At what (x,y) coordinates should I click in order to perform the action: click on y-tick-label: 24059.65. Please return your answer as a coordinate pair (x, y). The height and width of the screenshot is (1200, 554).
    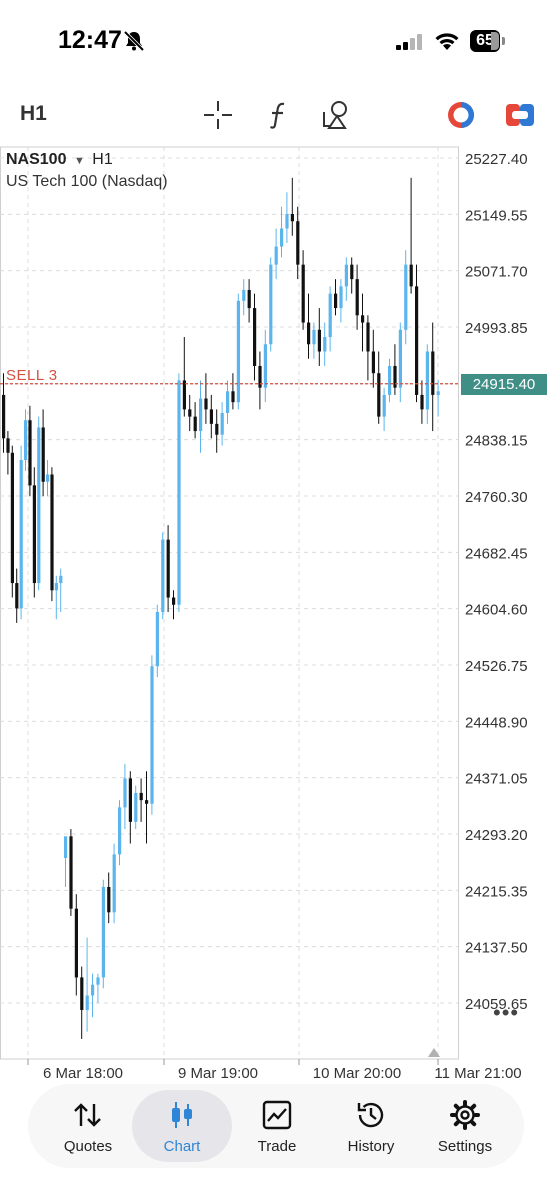
    Looking at the image, I should click on (496, 1004).